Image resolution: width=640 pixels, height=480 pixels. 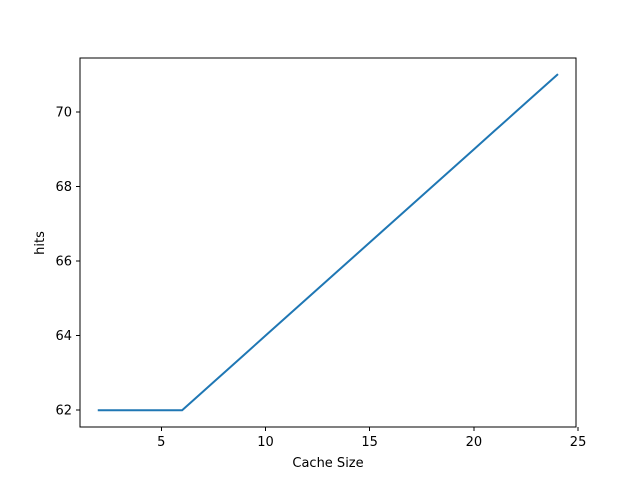 I want to click on x-tick-label: 25, so click(x=578, y=442).